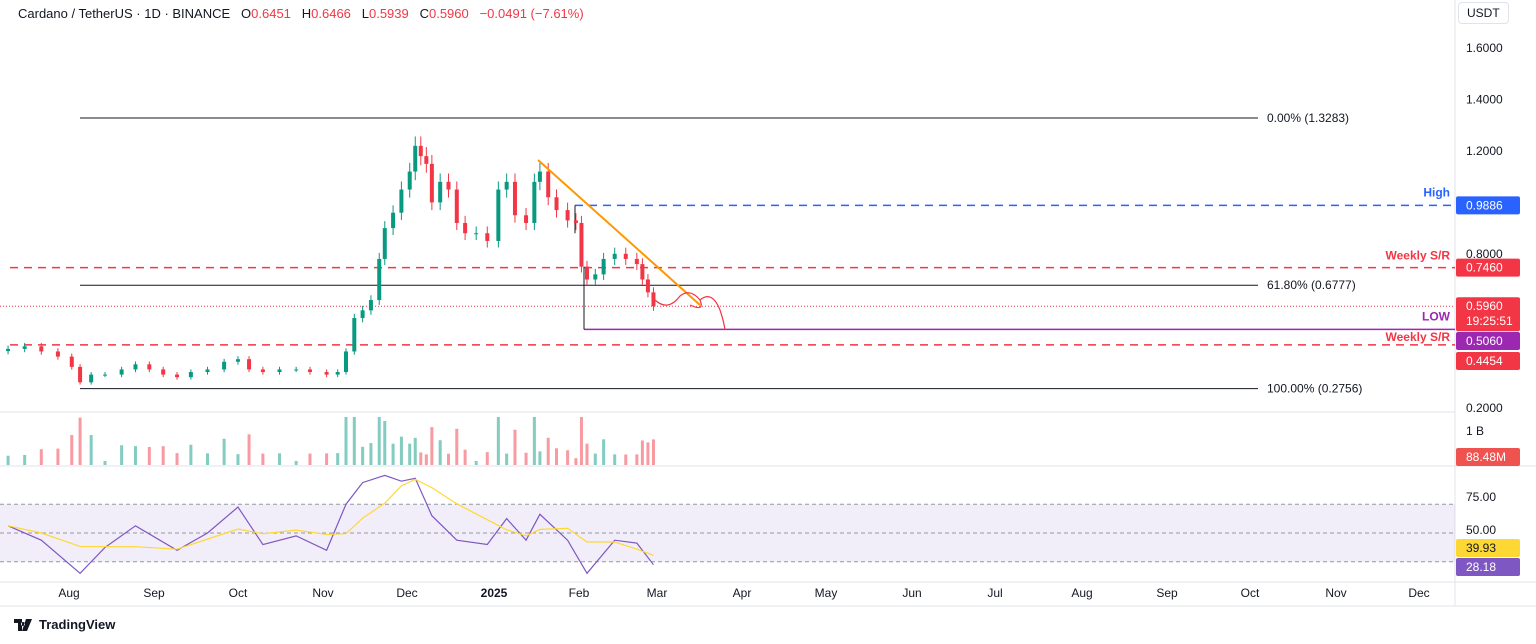 The image size is (1536, 644). I want to click on weekly-sr-upper-tag, so click(1488, 267).